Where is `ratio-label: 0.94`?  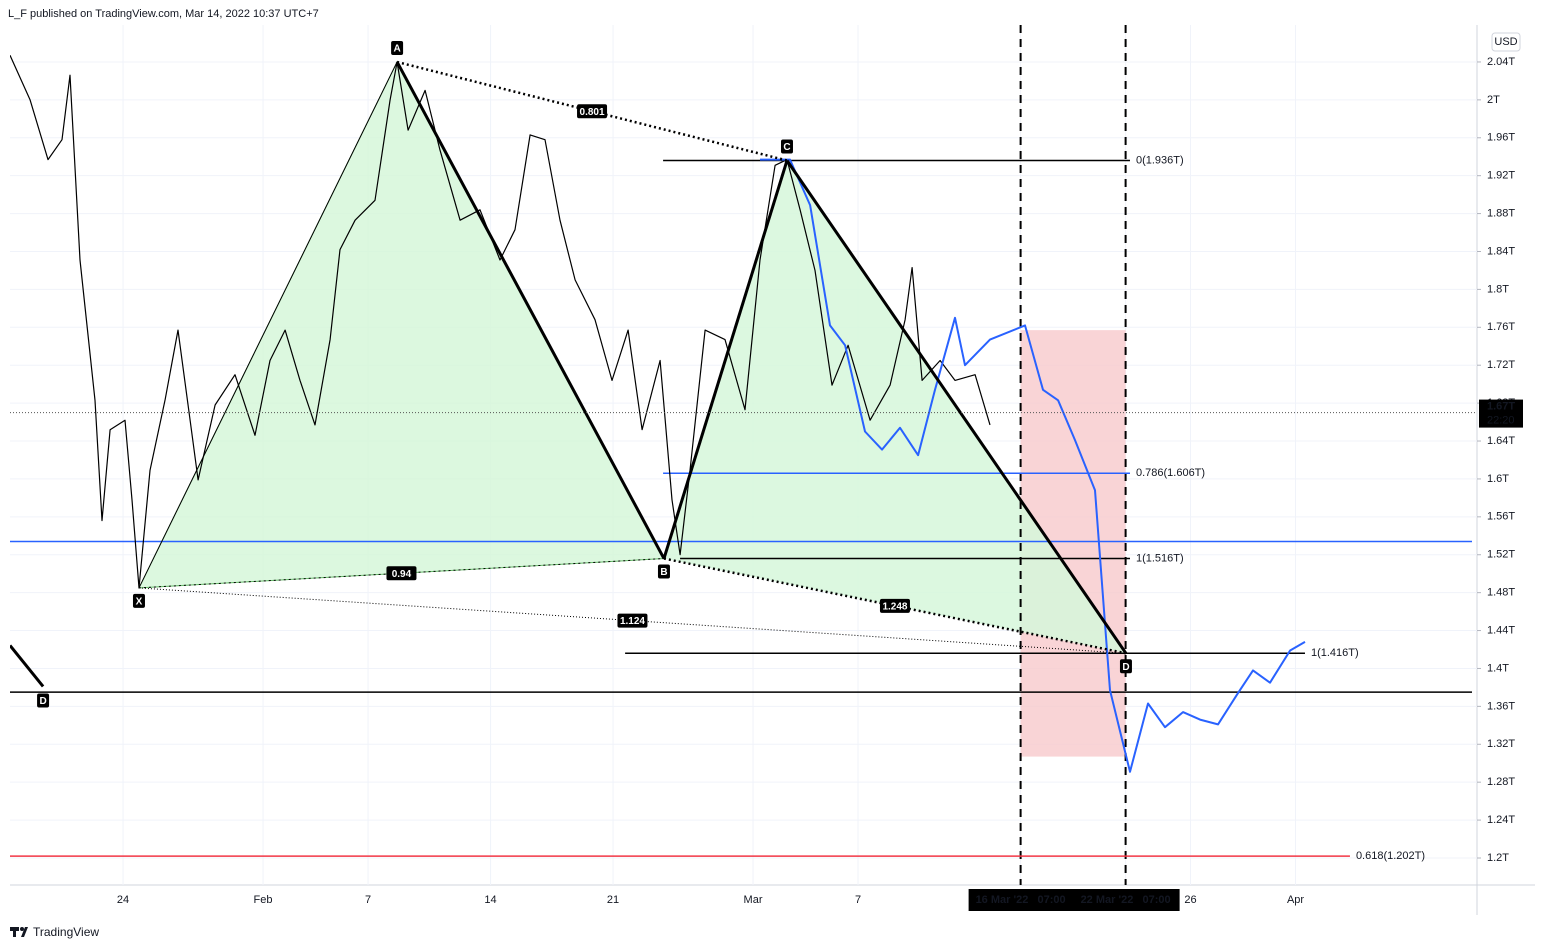 ratio-label: 0.94 is located at coordinates (402, 574).